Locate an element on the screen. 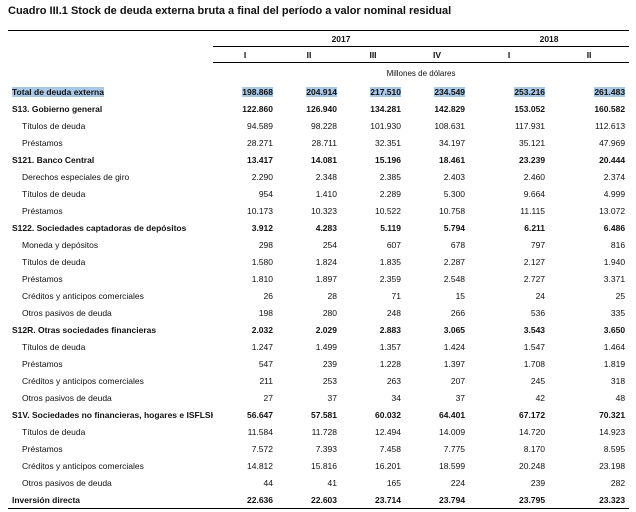 Image resolution: width=636 pixels, height=512 pixels. item-row: Otros pasivos de deuda 44 41 165 224 239 282 is located at coordinates (318, 482).